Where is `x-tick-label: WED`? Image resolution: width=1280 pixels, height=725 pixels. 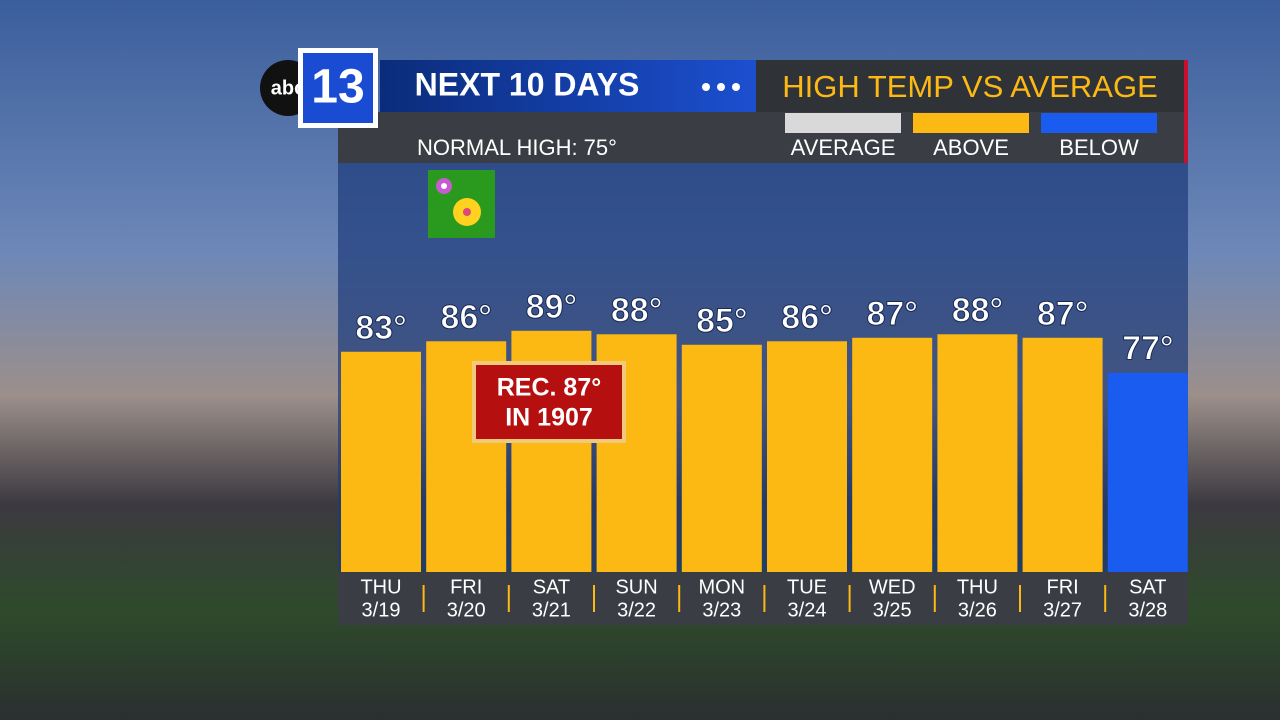 x-tick-label: WED is located at coordinates (892, 587).